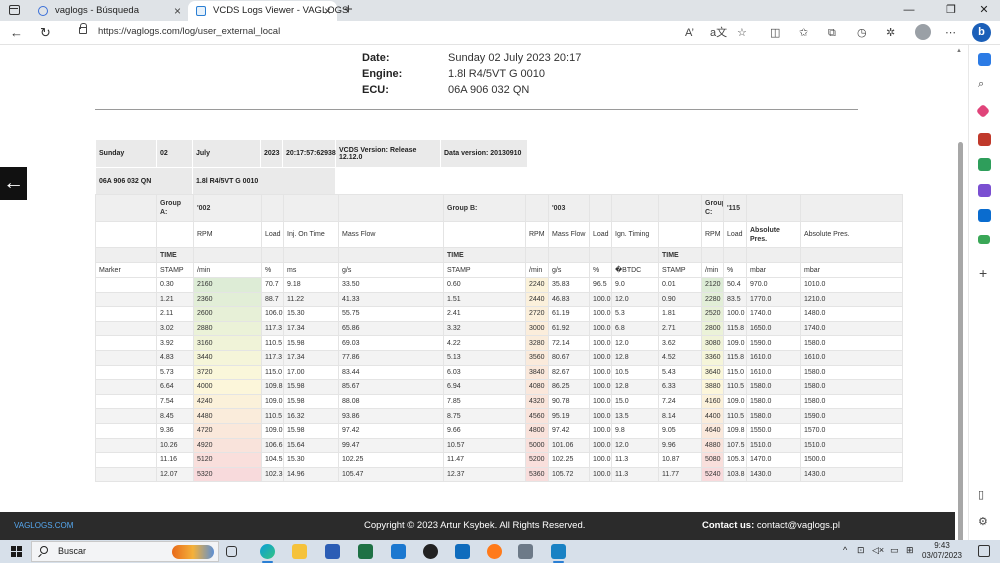  What do you see at coordinates (712, 270) in the screenshot?
I see `unit-rpm-c: /min` at bounding box center [712, 270].